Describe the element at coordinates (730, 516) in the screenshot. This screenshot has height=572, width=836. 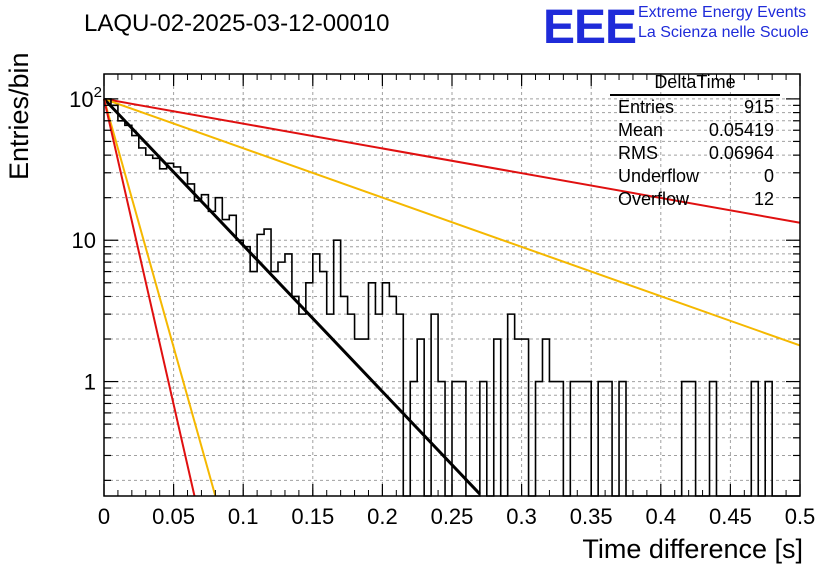
I see `x-tick-label: 0.45` at that location.